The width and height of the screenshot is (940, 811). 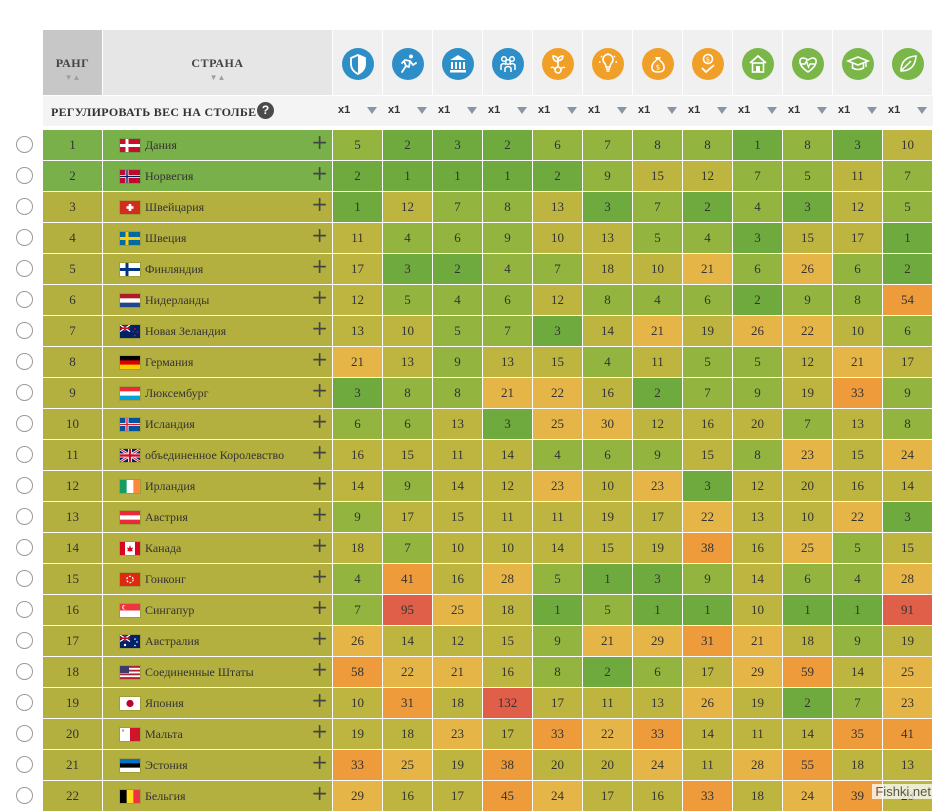 I want to click on score-cell: 1, so click(x=807, y=610).